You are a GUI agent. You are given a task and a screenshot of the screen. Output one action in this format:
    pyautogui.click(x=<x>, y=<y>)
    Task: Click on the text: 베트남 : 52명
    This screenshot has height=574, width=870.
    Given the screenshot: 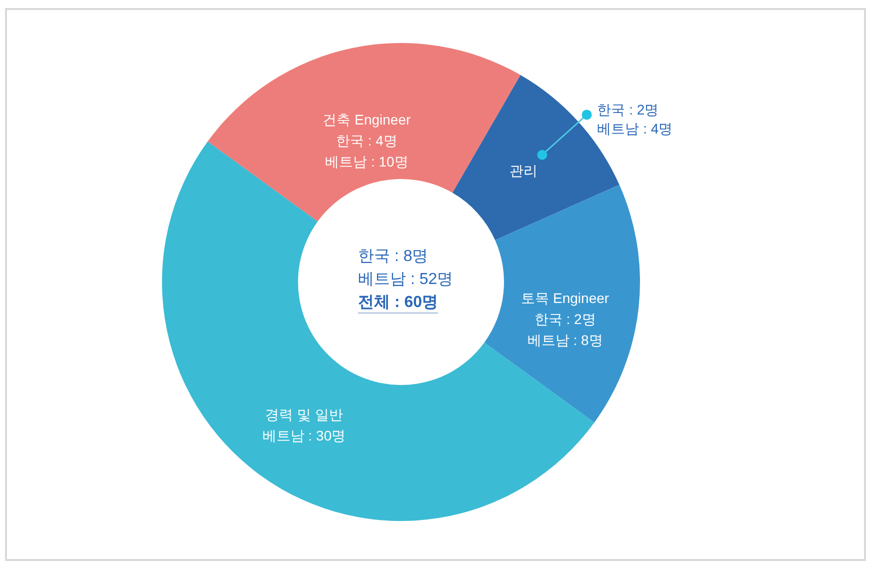 What is the action you would take?
    pyautogui.click(x=406, y=279)
    